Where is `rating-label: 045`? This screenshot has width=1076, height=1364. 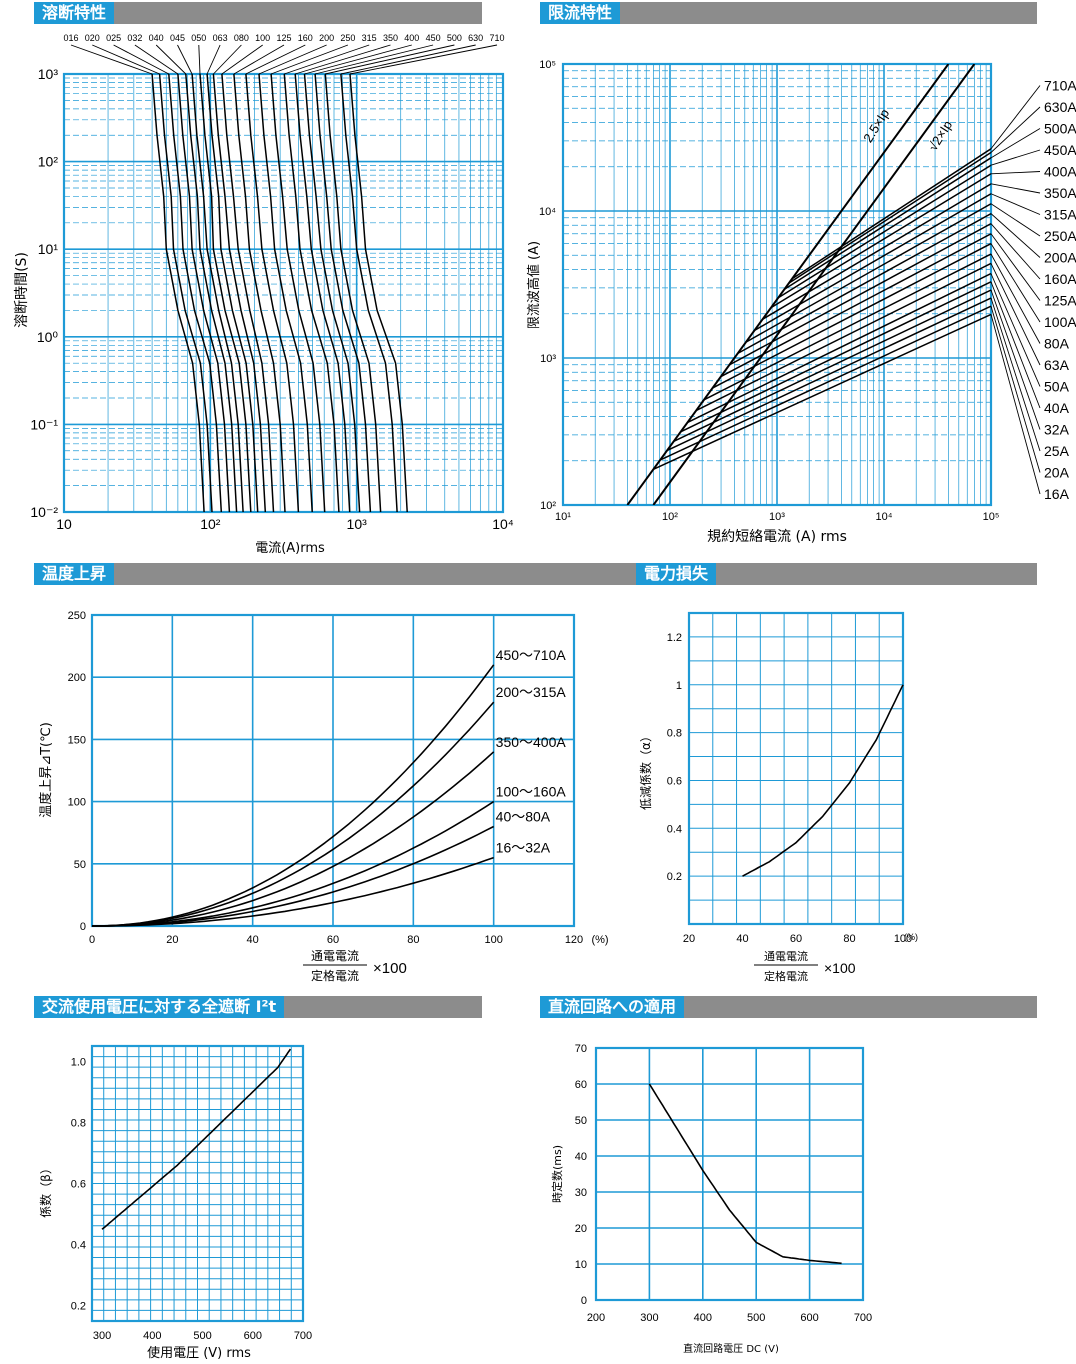
rating-label: 045 is located at coordinates (177, 38).